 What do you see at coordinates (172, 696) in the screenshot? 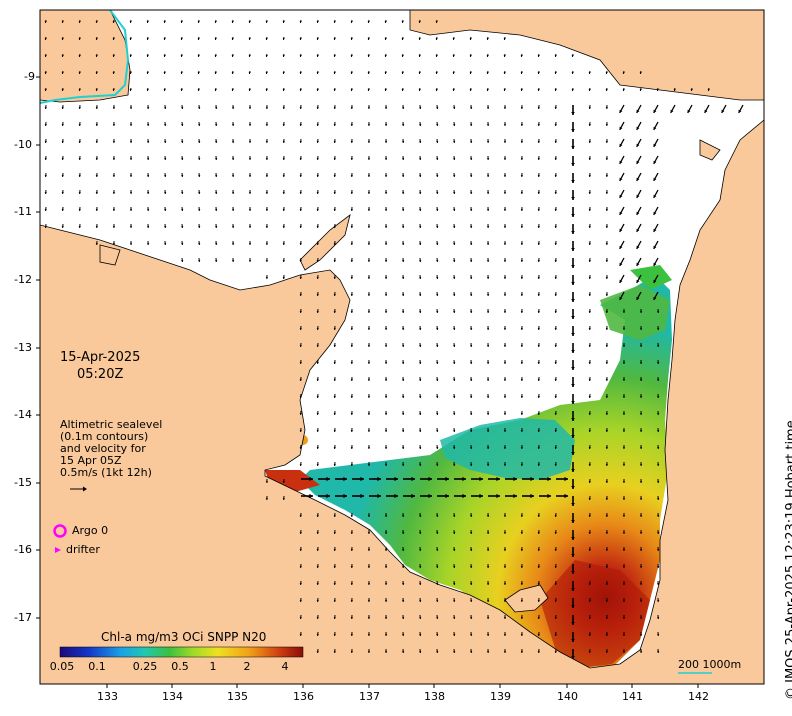
I see `x-tick-label: 134` at bounding box center [172, 696].